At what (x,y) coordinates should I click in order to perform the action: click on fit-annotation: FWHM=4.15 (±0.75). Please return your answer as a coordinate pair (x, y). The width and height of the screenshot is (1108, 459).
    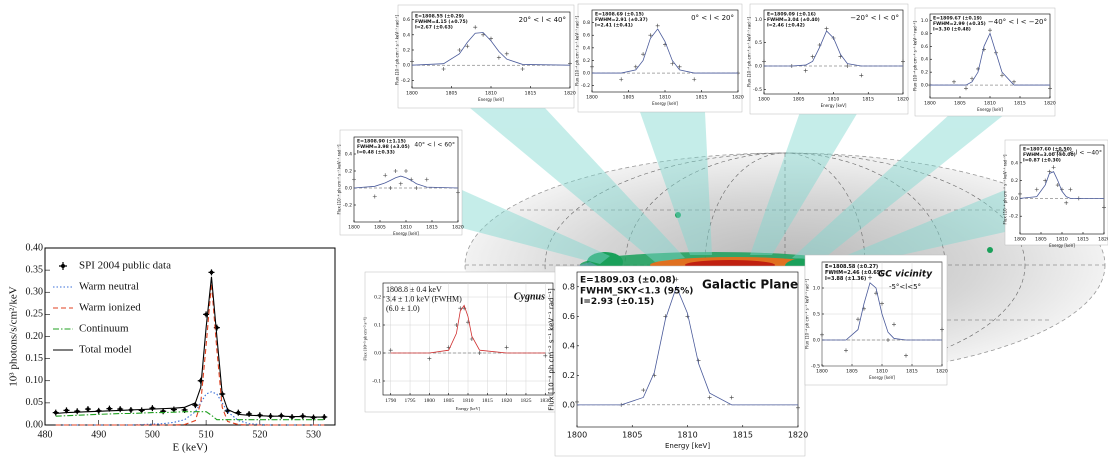
    Looking at the image, I should click on (441, 22).